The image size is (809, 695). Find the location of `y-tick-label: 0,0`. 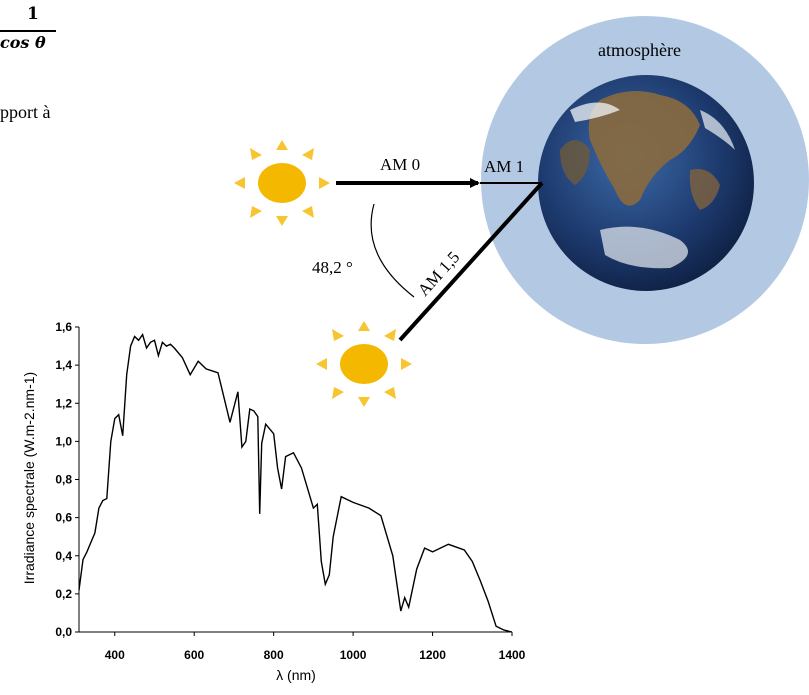

y-tick-label: 0,0 is located at coordinates (63, 632).